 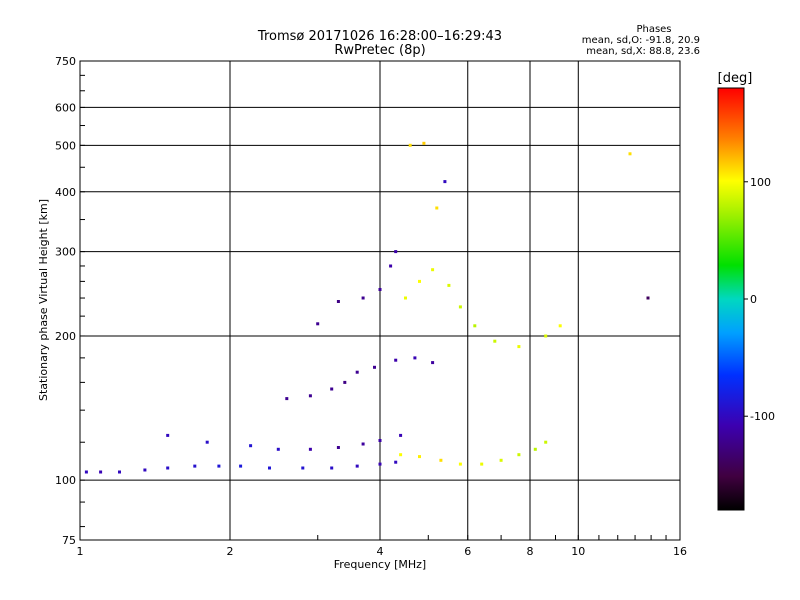 What do you see at coordinates (379, 36) in the screenshot?
I see `chart-title: Tromsø 20171026 16:28:00–16:29:43` at bounding box center [379, 36].